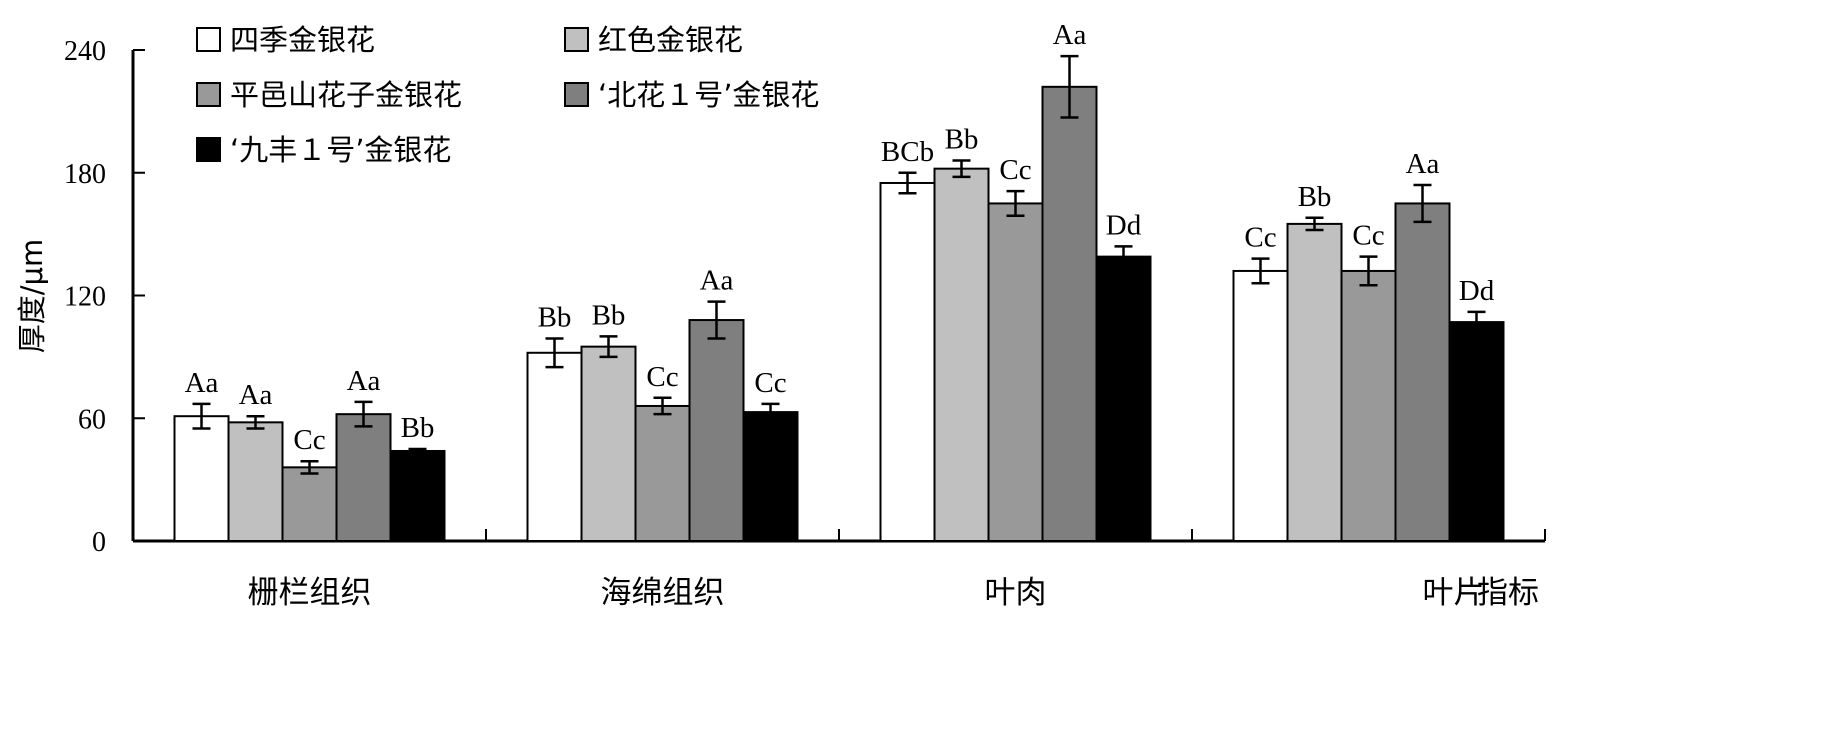 This screenshot has height=729, width=1841. I want to click on category-label: 海绵组织, so click(663, 593).